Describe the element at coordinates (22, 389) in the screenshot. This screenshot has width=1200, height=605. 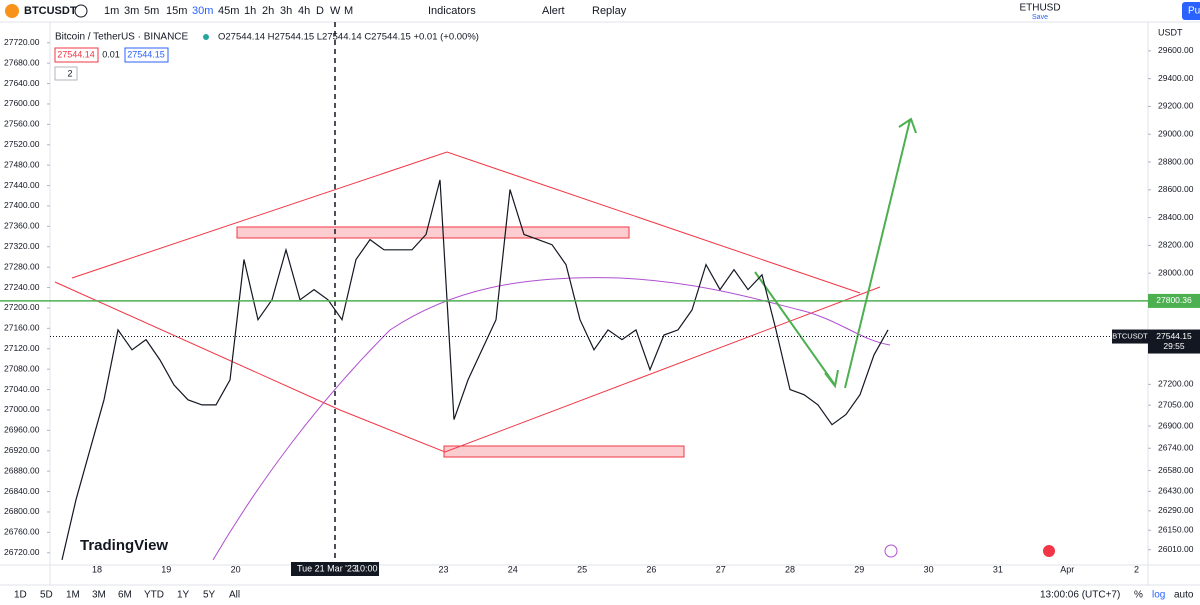
I see `y-tick-label: 27040.00` at that location.